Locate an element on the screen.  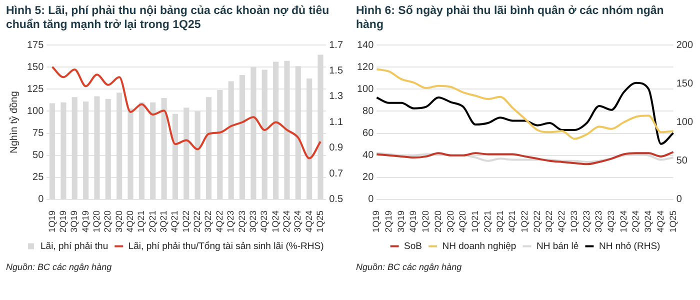
y-tick-label: 125 is located at coordinates (35, 89).